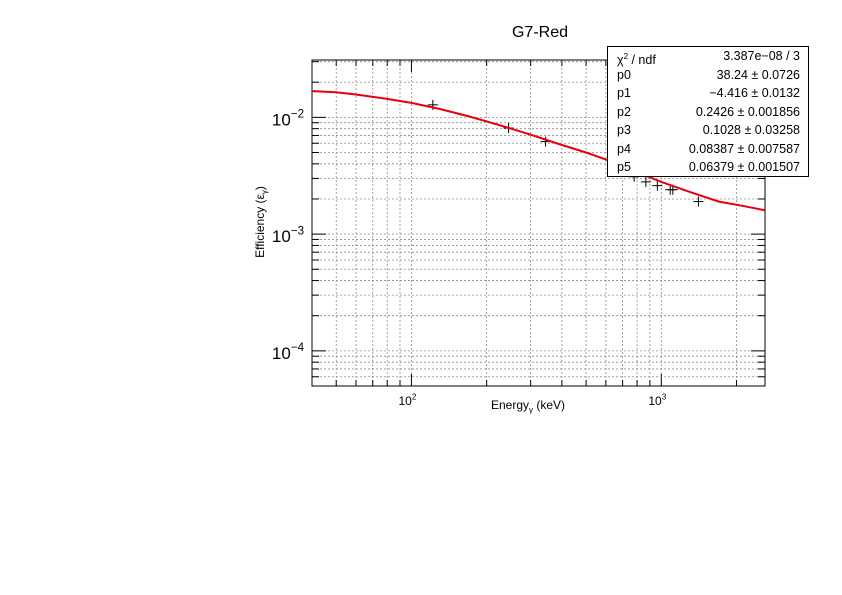 Image resolution: width=842 pixels, height=595 pixels. I want to click on fit-stat-value: 0.08387 ± 0.007587, so click(744, 148).